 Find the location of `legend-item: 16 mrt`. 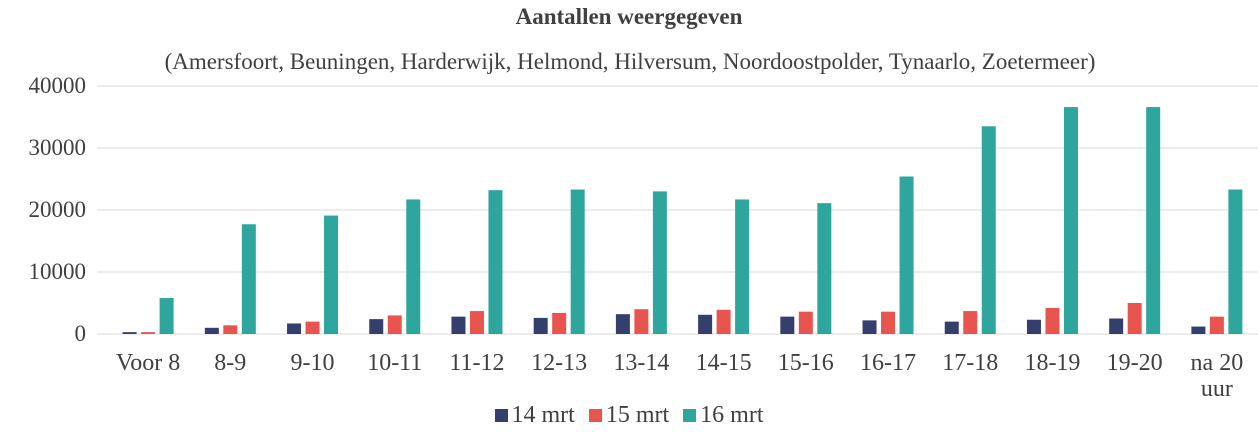

legend-item: 16 mrt is located at coordinates (723, 415).